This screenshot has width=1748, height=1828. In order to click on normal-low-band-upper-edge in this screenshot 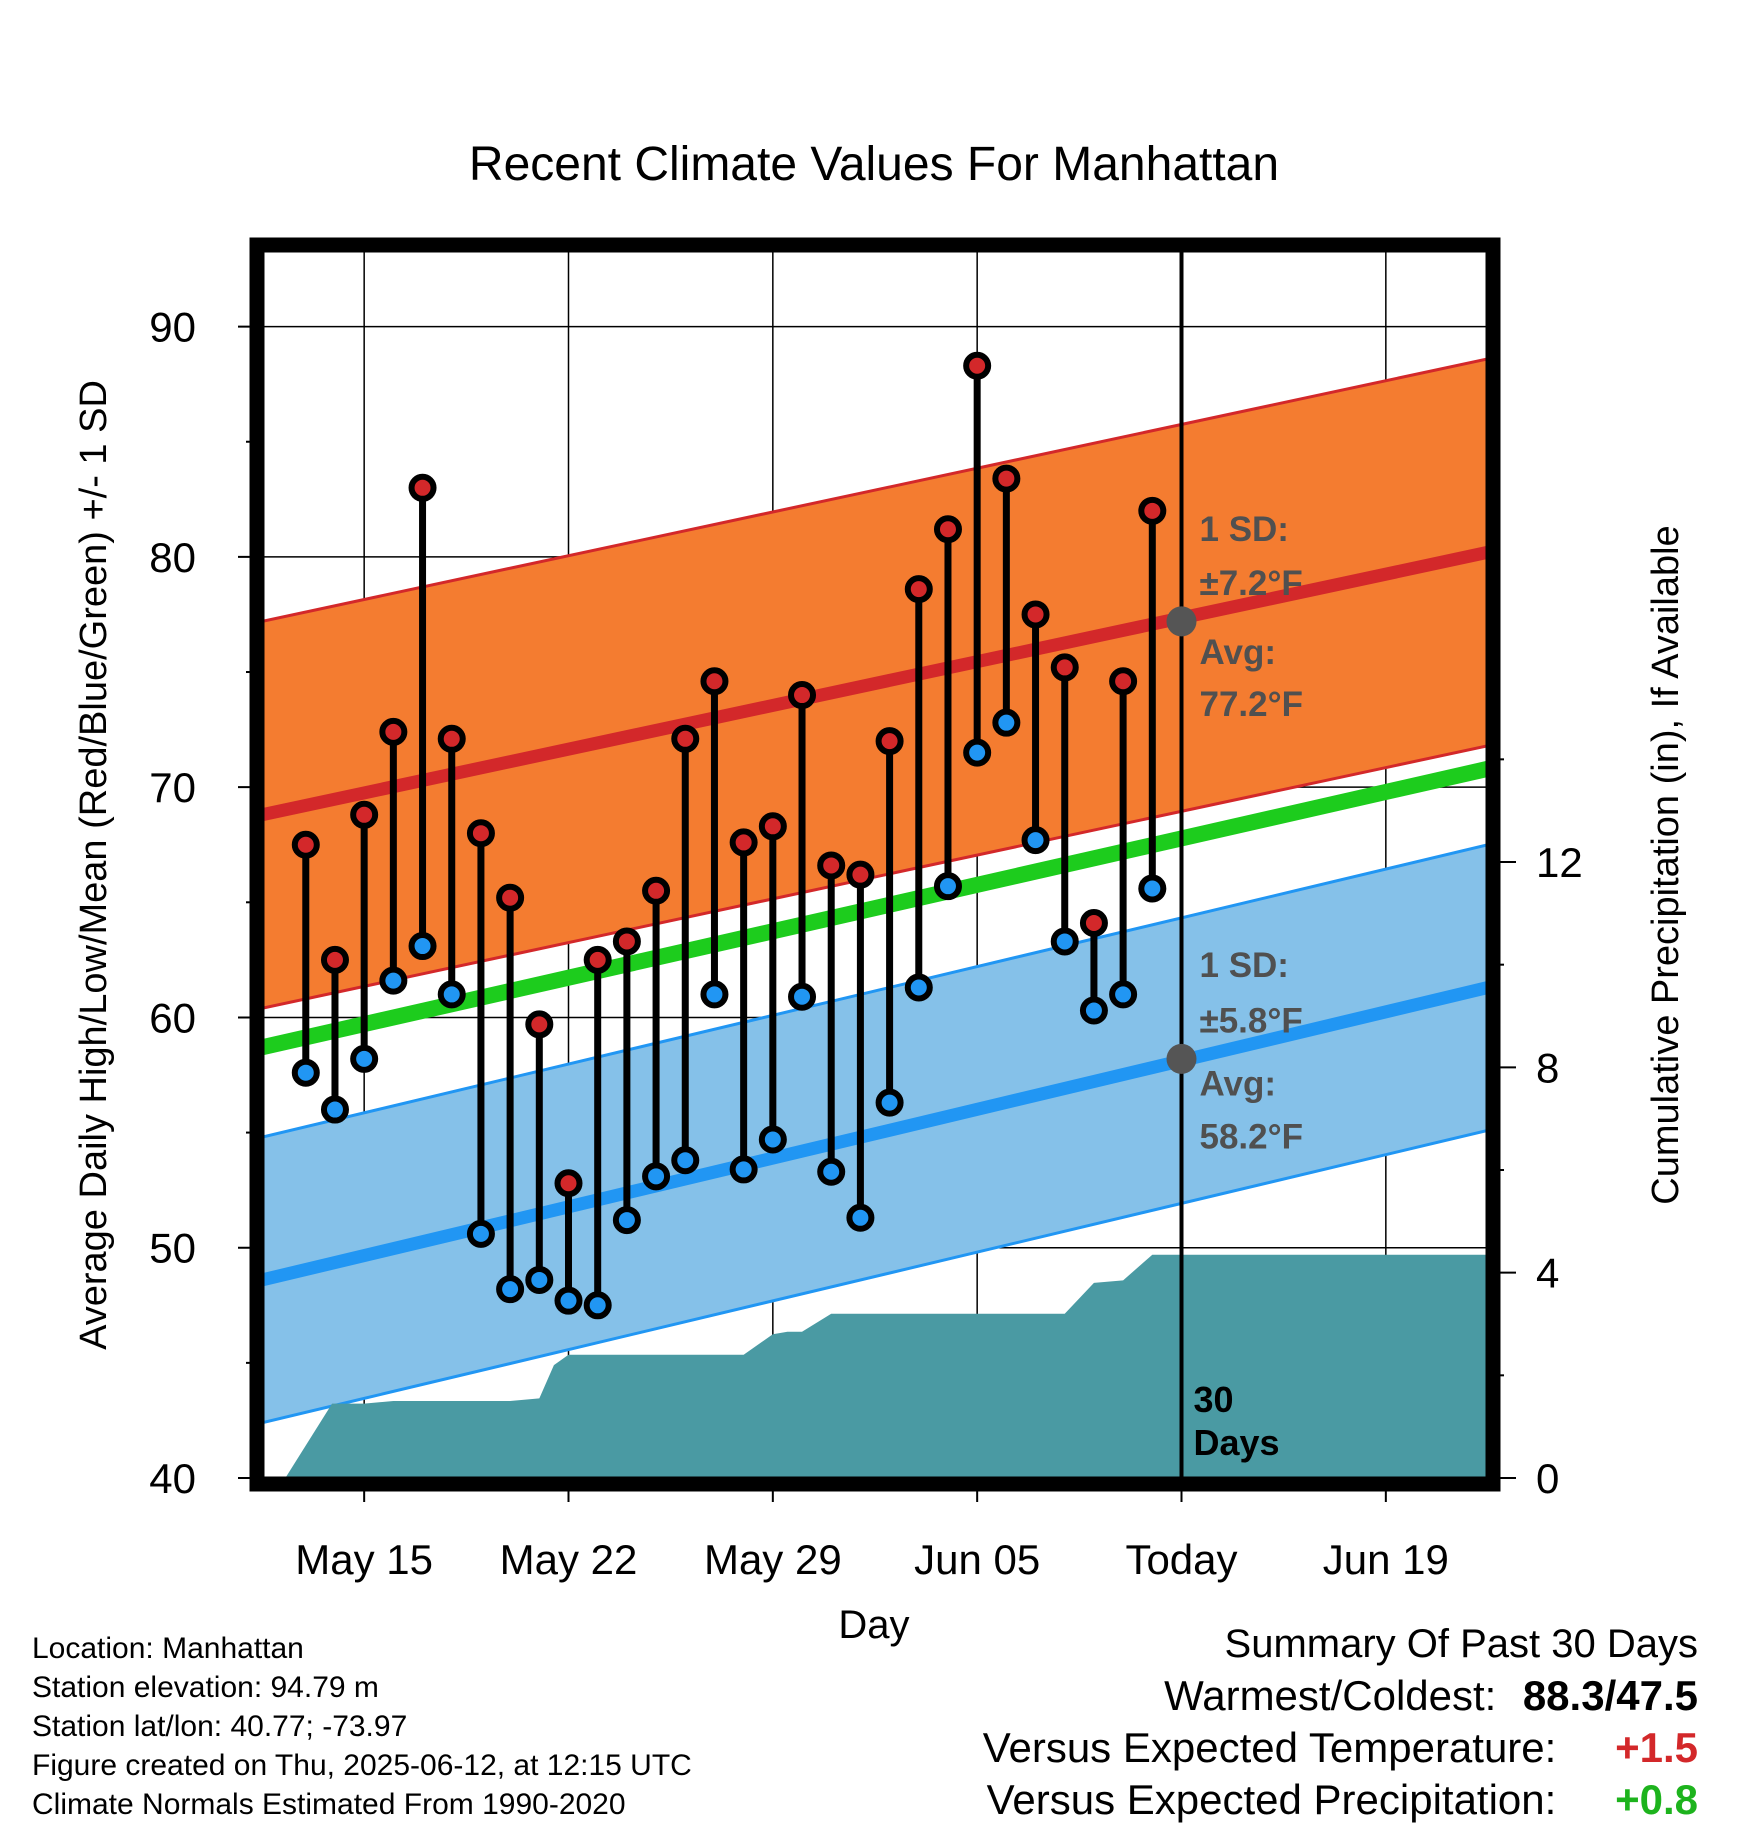, I will do `click(875, 991)`.